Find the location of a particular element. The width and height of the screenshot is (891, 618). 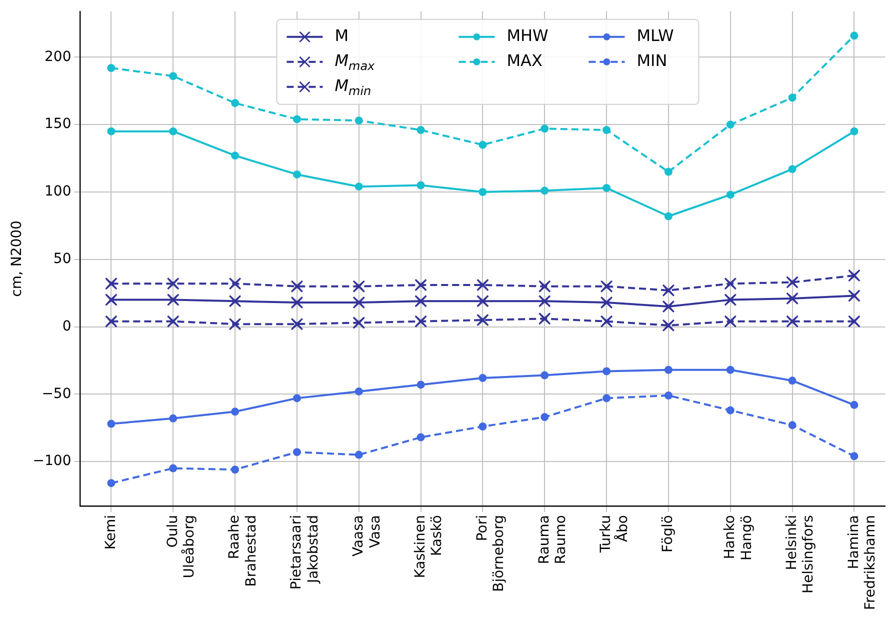

x-tick-label: Hanko Hangö is located at coordinates (738, 537).